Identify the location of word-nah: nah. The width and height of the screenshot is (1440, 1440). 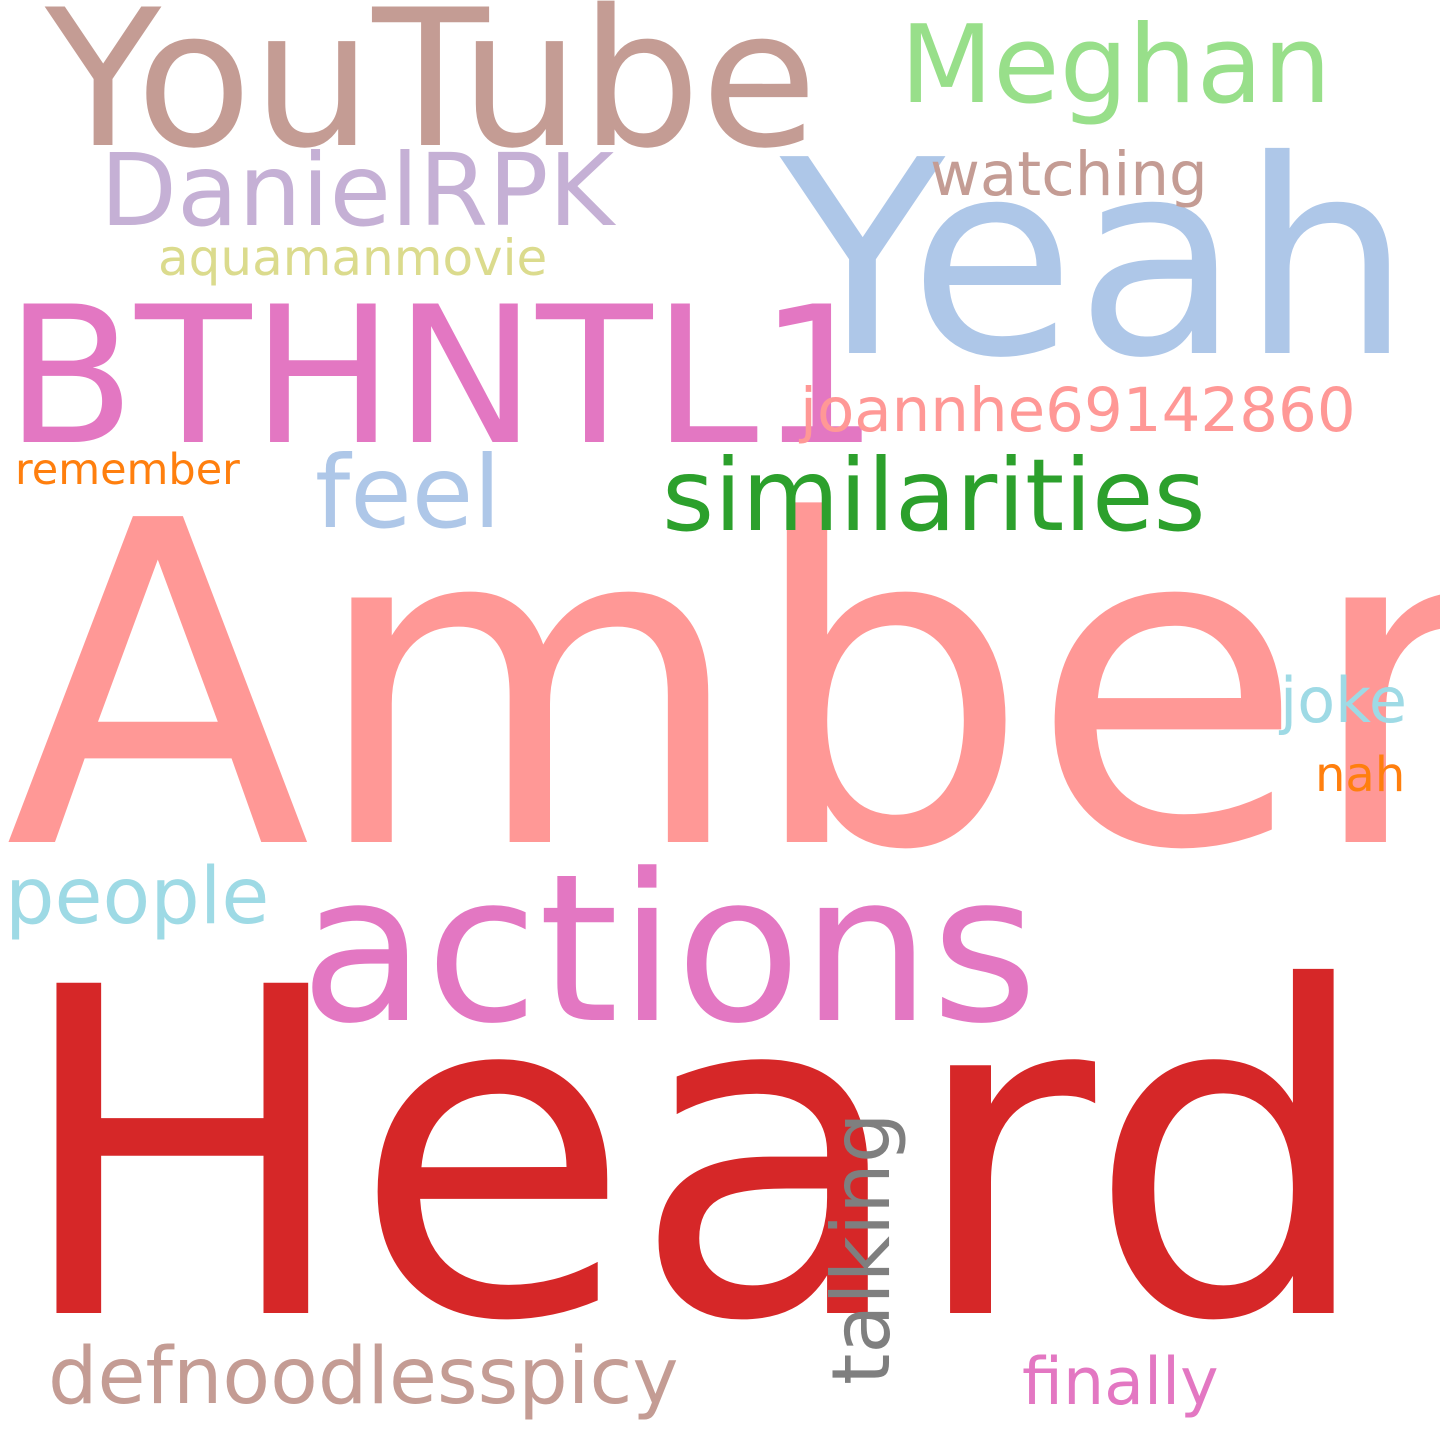
(1360, 775).